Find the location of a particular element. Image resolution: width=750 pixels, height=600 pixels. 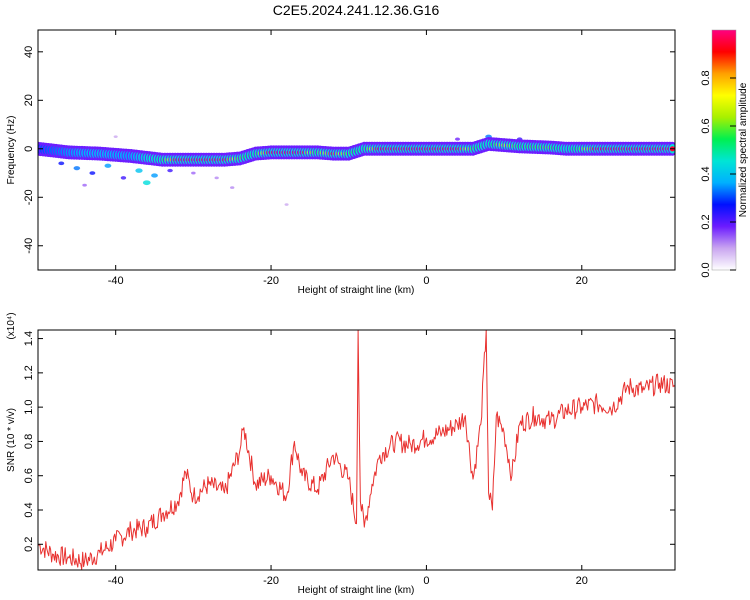

heatmap-y-tick-label: -20 is located at coordinates (29, 197).